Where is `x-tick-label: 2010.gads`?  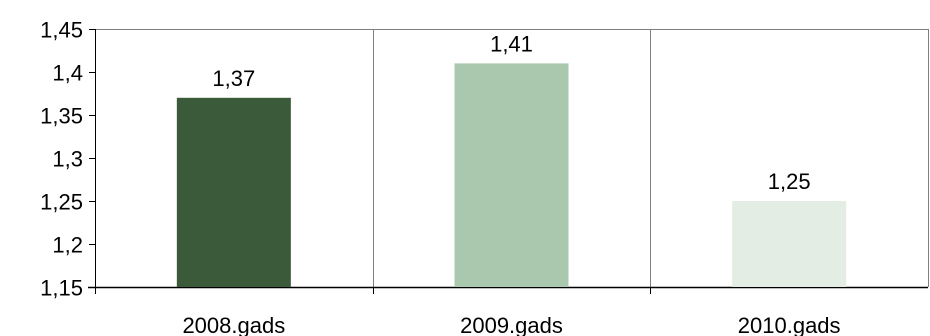 x-tick-label: 2010.gads is located at coordinates (789, 324).